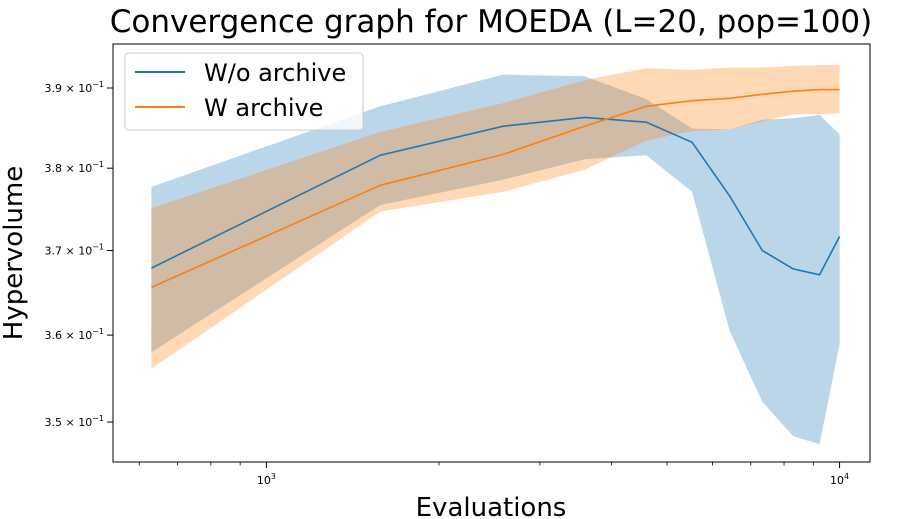 The height and width of the screenshot is (519, 902). What do you see at coordinates (75, 334) in the screenshot?
I see `y-tick-label-1: 3.6 × 10⁻¹` at bounding box center [75, 334].